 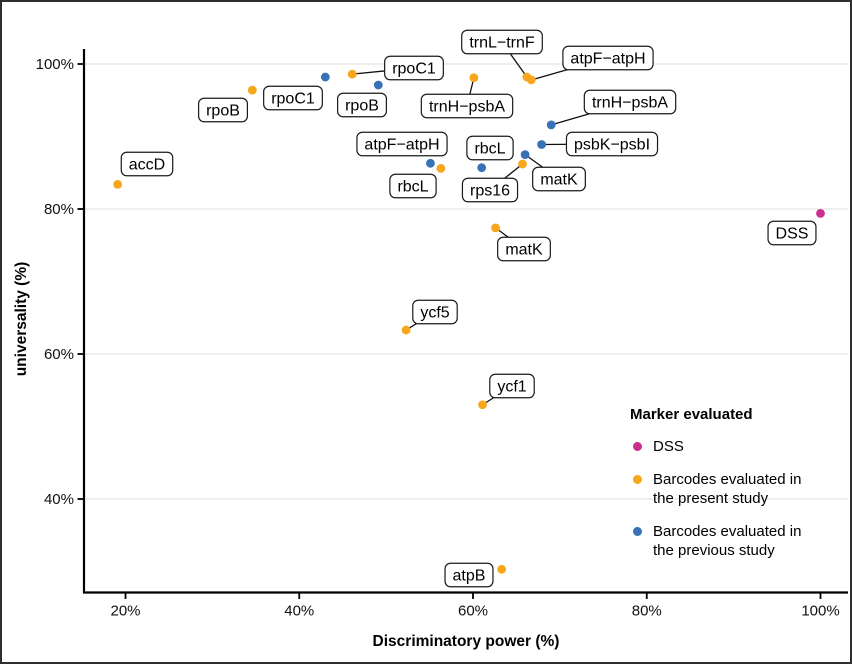 I want to click on point-label-text: trnL−trnF, so click(x=502, y=43).